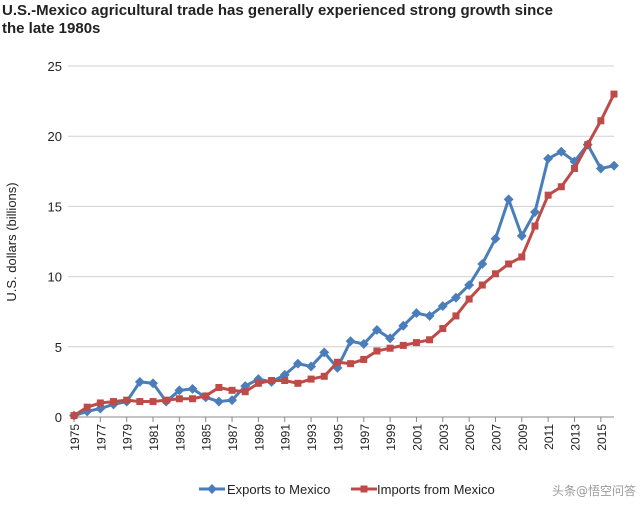  Describe the element at coordinates (154, 437) in the screenshot. I see `x-tick-1981: 1981` at that location.